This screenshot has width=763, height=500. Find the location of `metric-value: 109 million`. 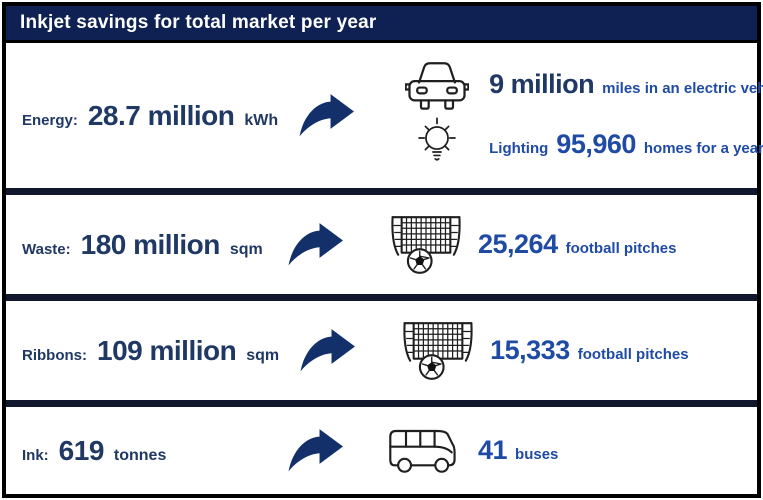

metric-value: 109 million is located at coordinates (167, 350).